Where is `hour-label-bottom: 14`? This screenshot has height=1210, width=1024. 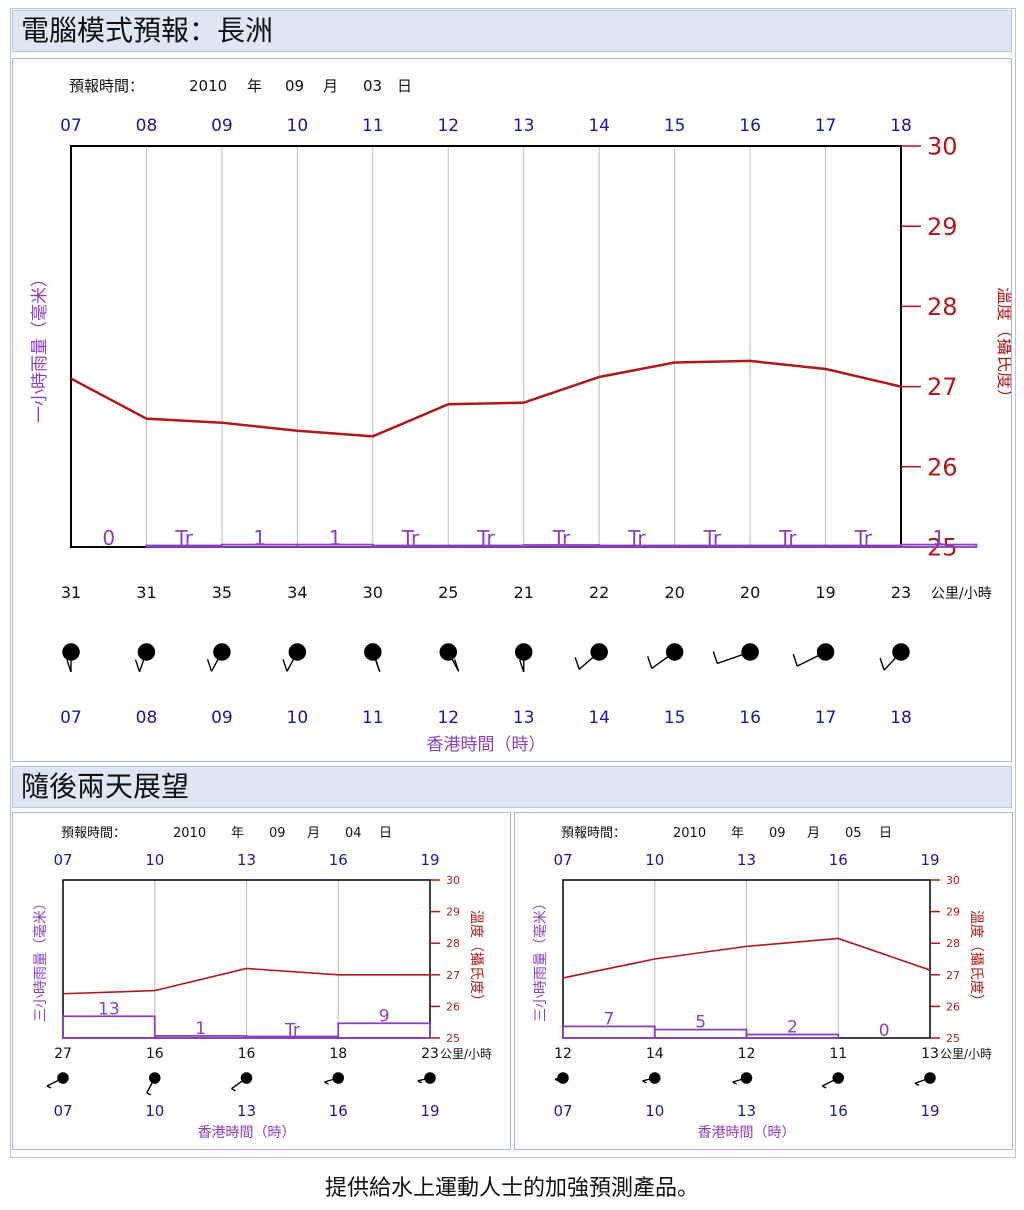 hour-label-bottom: 14 is located at coordinates (599, 718).